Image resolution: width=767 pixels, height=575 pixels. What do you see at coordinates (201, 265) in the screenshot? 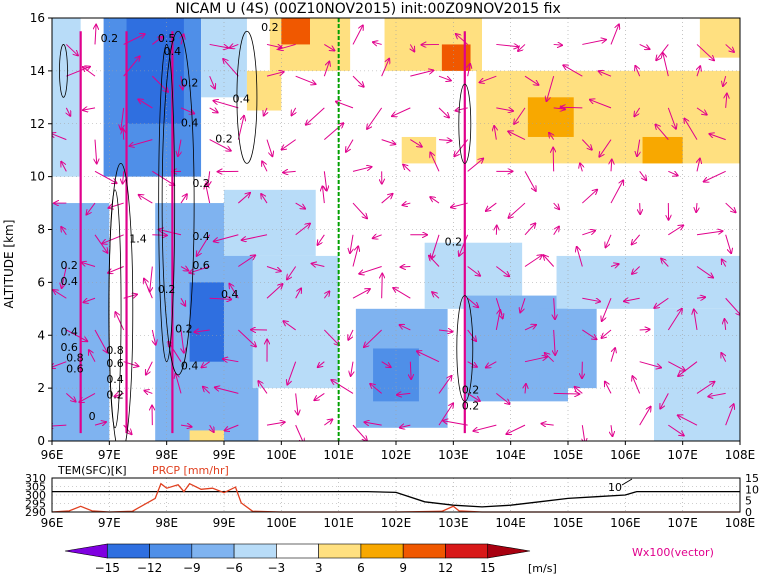
I see `contour-label: 0.6` at bounding box center [201, 265].